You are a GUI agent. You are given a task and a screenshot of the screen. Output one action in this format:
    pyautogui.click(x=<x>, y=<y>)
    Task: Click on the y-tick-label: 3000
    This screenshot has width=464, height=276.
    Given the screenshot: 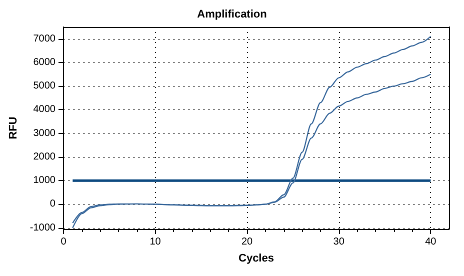 What is the action you would take?
    pyautogui.click(x=44, y=133)
    